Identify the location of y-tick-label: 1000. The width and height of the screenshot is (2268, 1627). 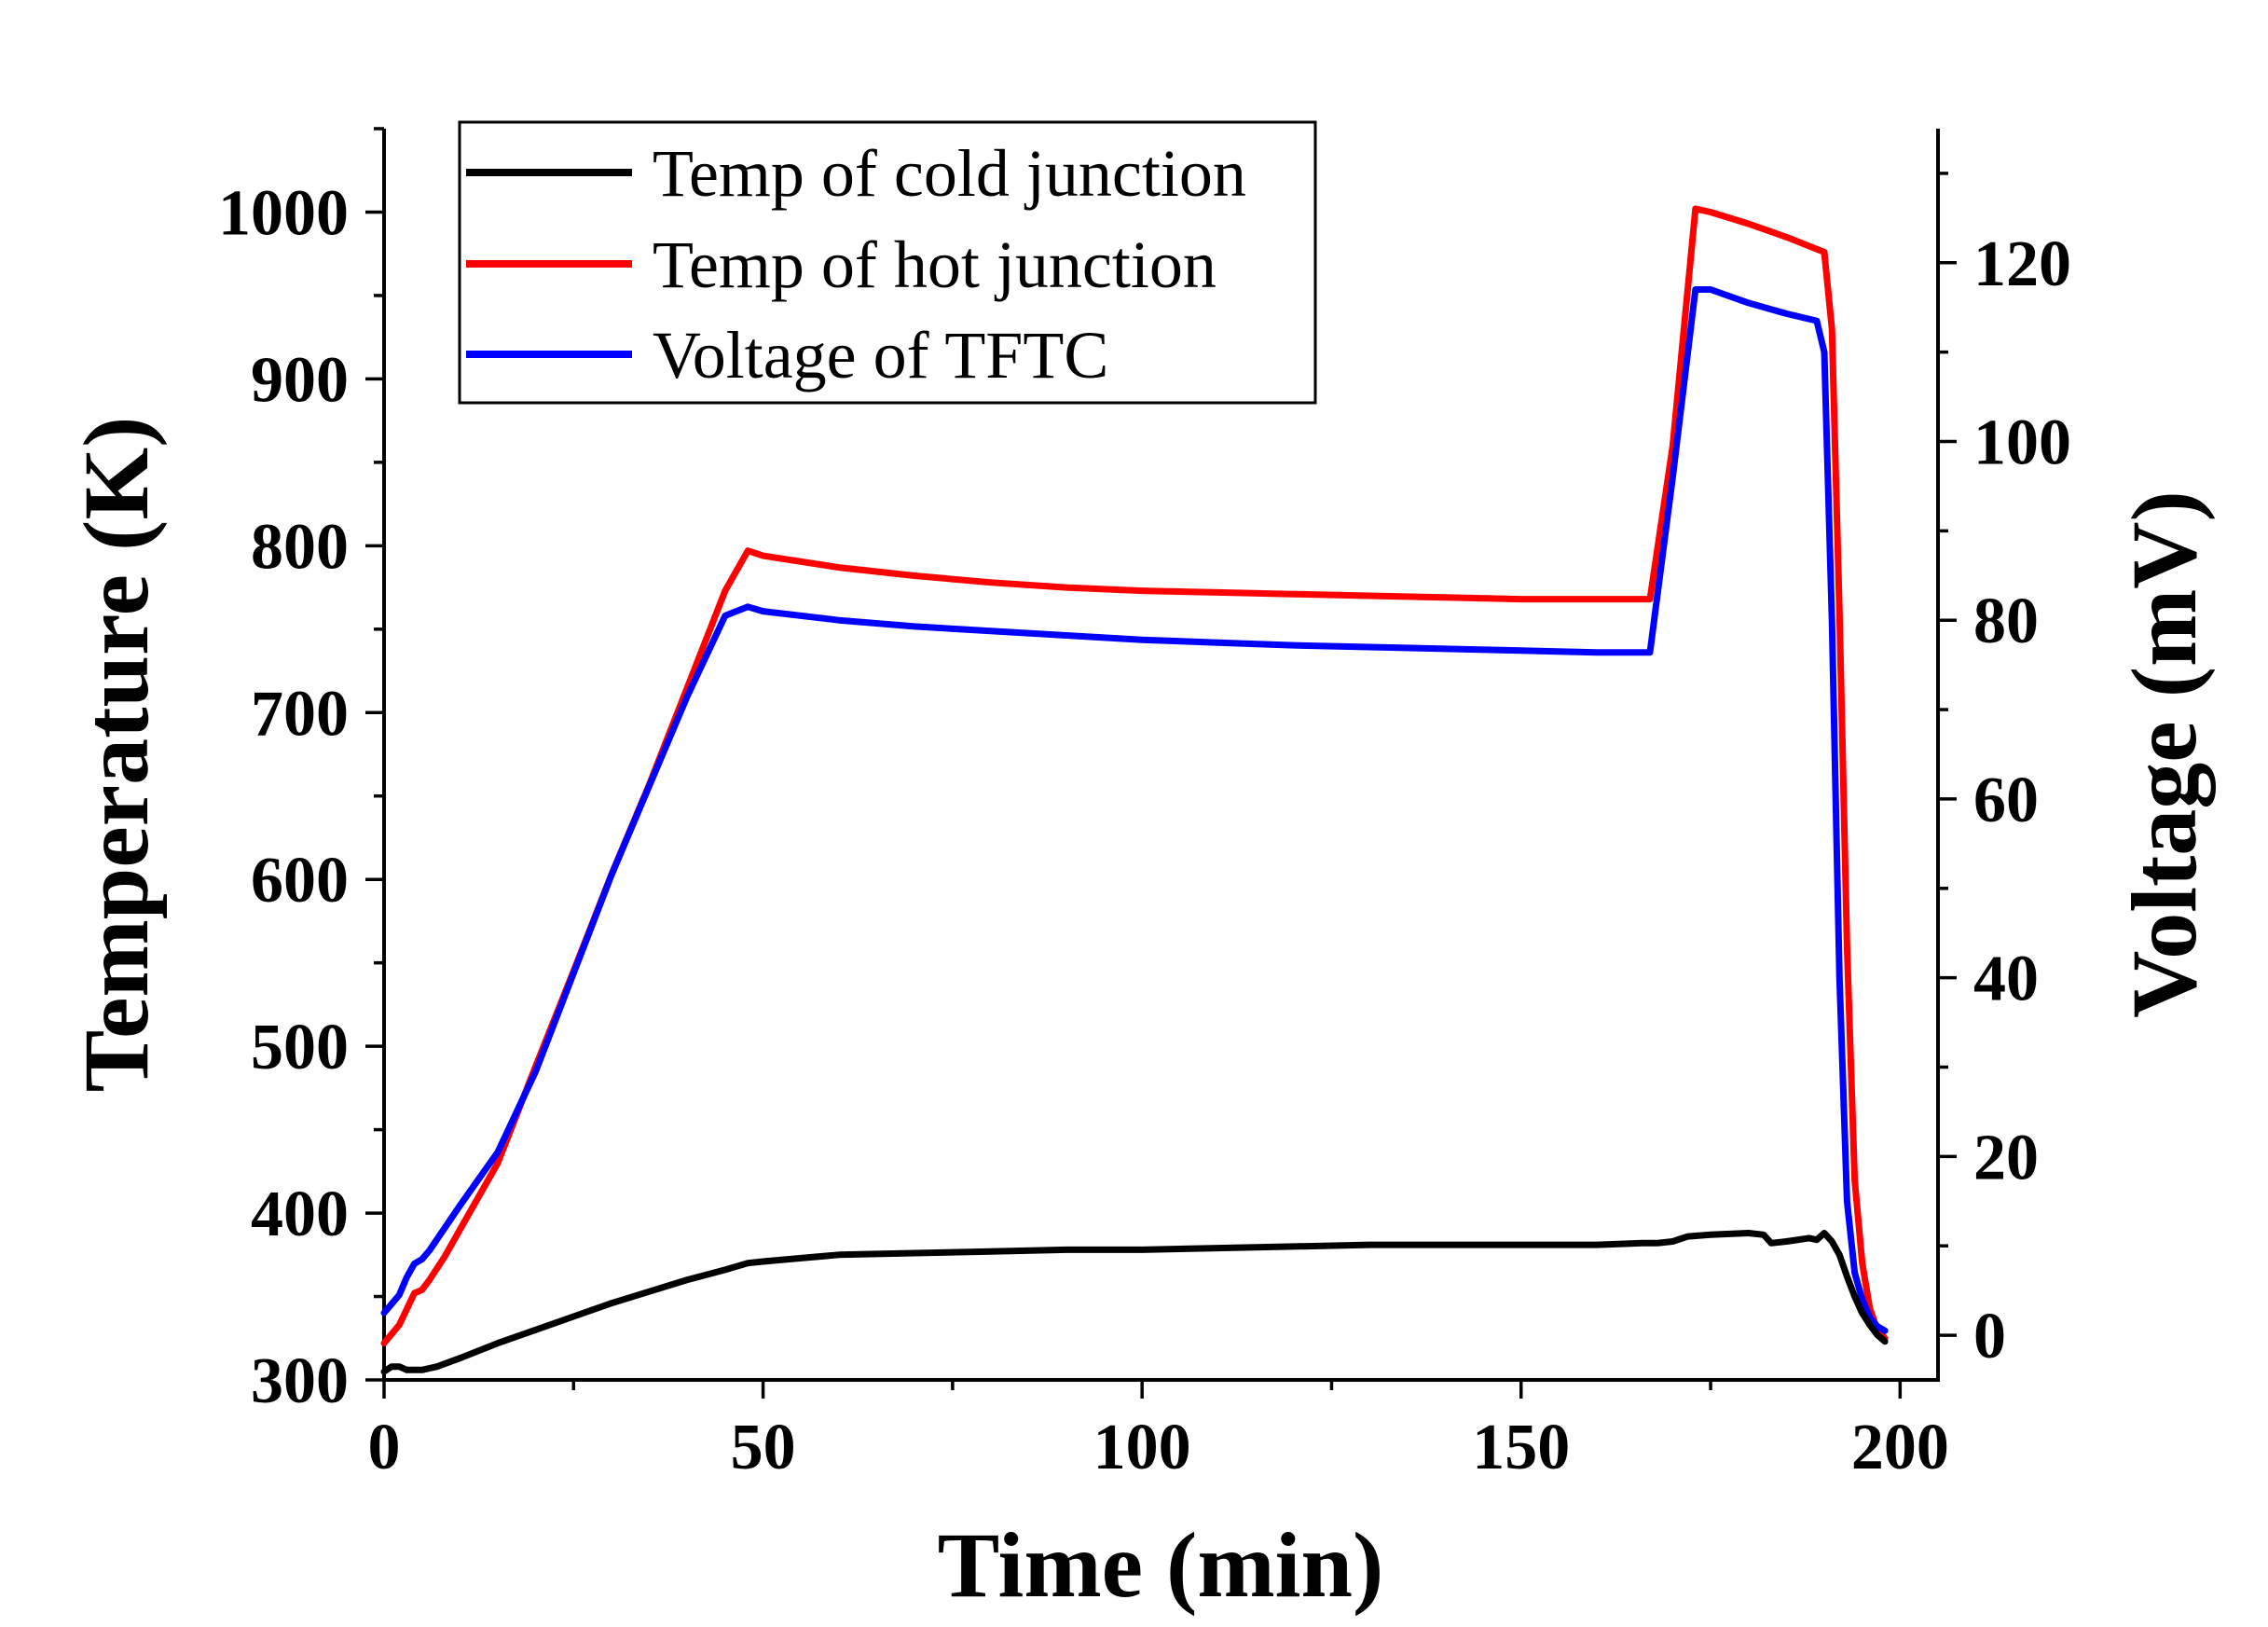
(283, 213).